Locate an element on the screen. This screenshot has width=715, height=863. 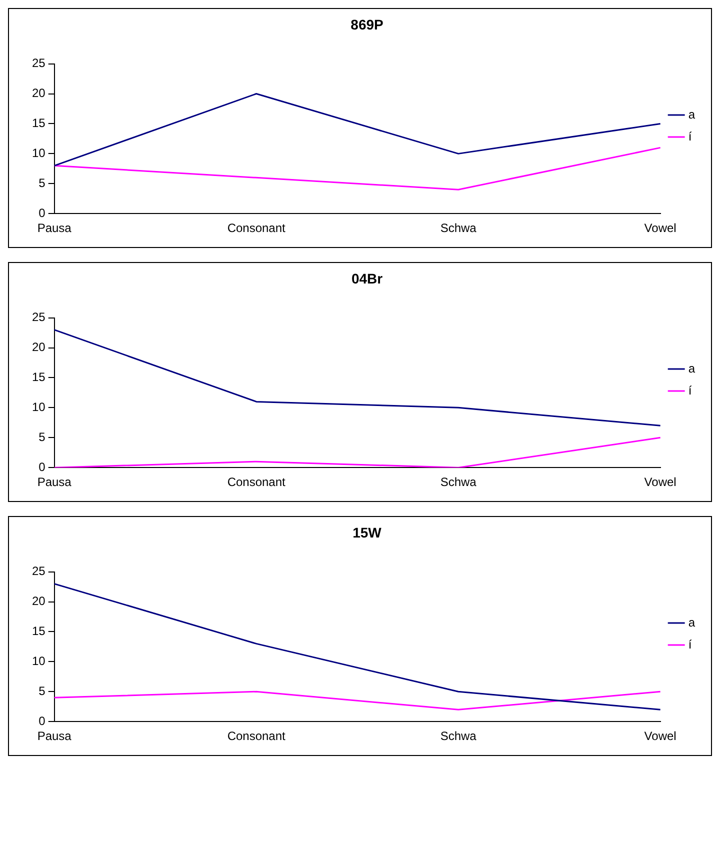
chart-title: 15W is located at coordinates (367, 532).